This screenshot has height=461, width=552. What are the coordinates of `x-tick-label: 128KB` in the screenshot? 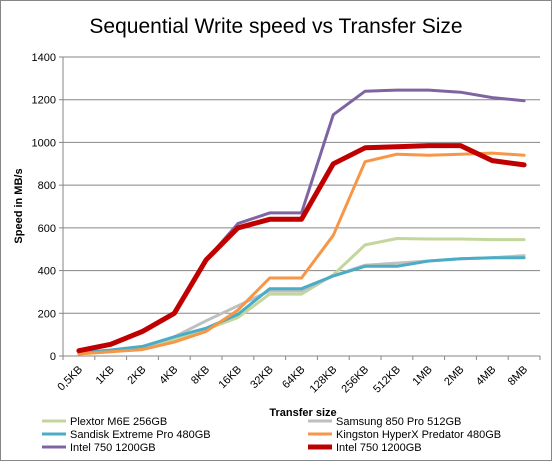 It's located at (324, 380).